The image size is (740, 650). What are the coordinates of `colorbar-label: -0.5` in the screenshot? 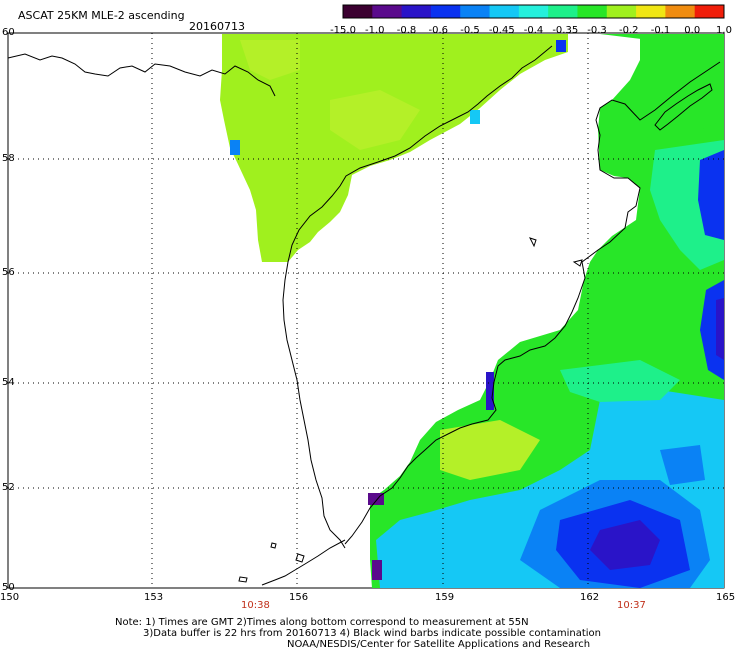 It's located at (470, 30).